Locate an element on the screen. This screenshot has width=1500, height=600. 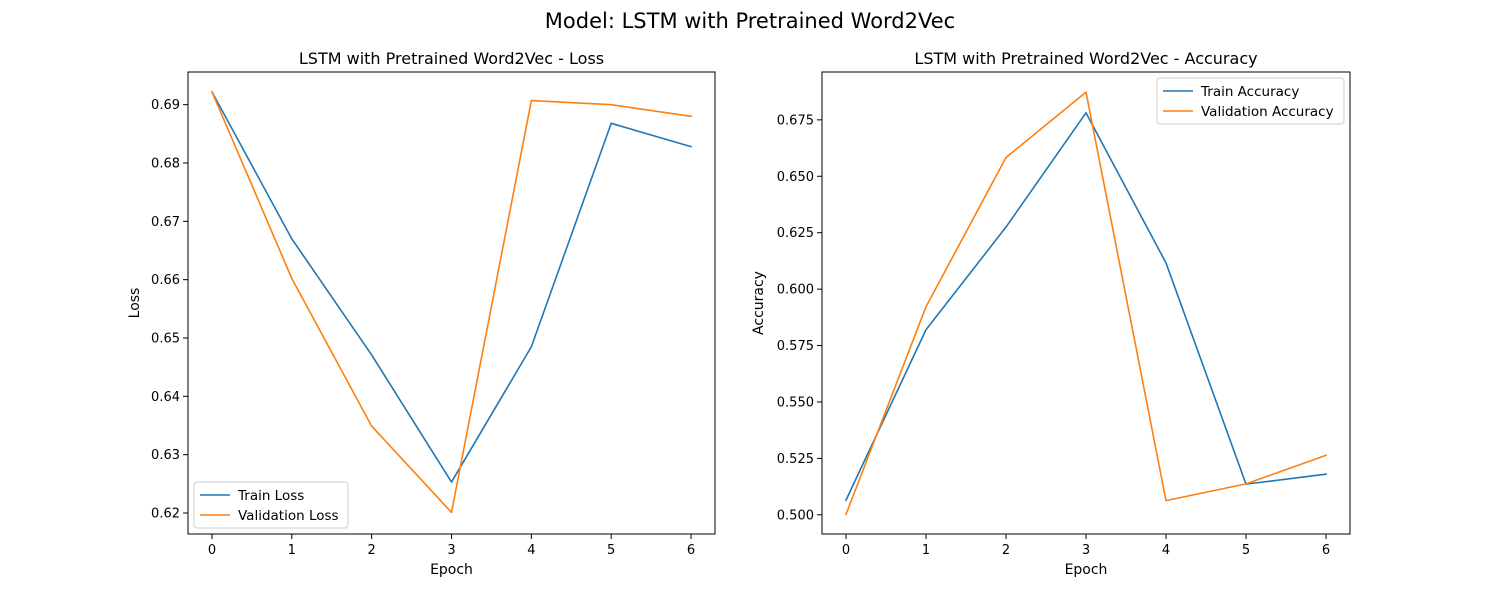
loss-x-tick-label: 5 is located at coordinates (611, 550).